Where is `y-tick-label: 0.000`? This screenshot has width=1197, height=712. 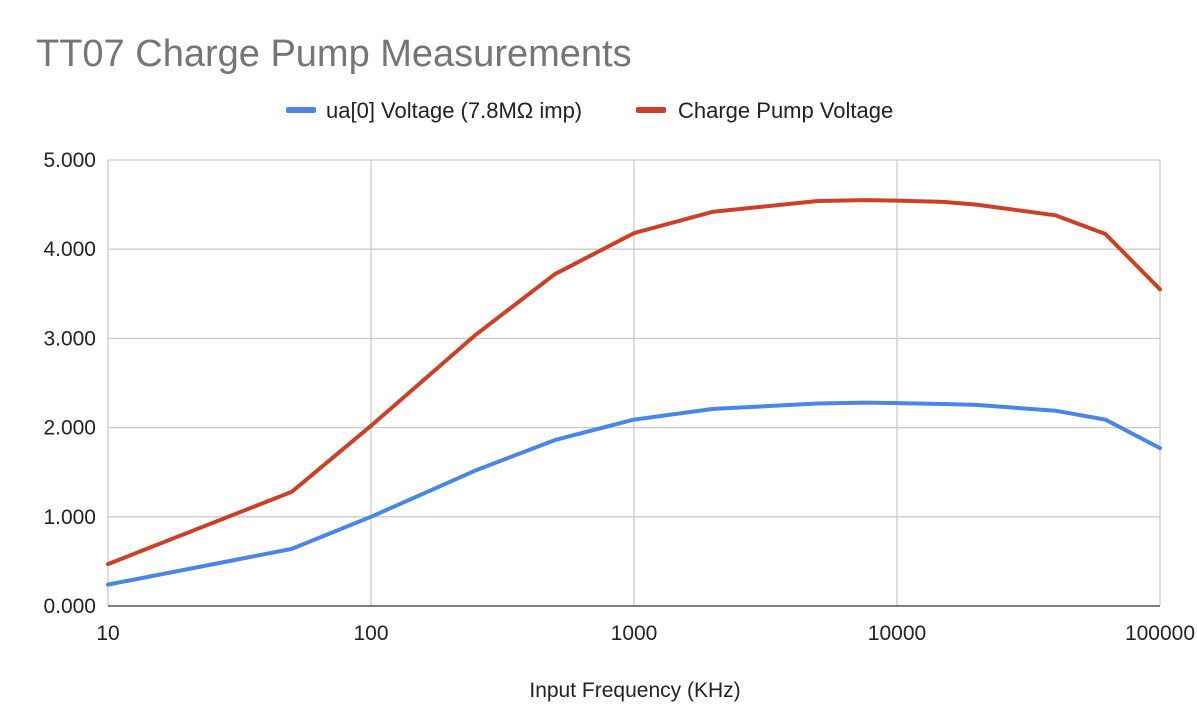
y-tick-label: 0.000 is located at coordinates (69, 606).